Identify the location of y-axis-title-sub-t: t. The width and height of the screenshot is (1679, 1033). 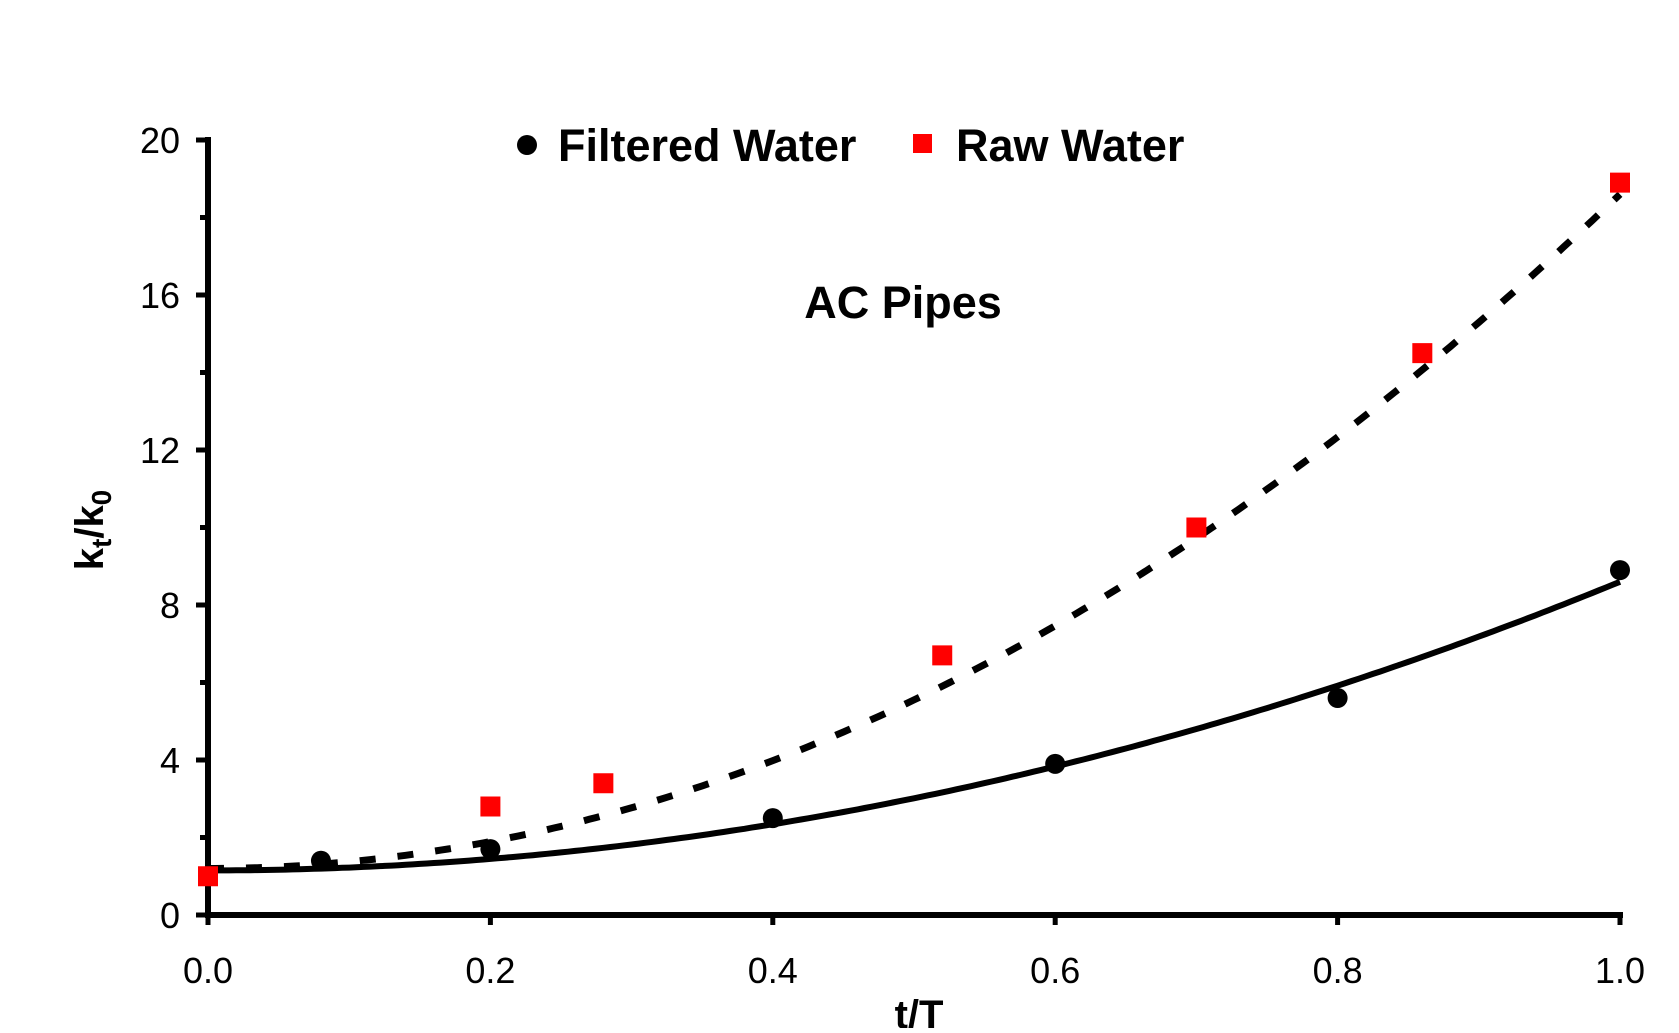
(101, 543).